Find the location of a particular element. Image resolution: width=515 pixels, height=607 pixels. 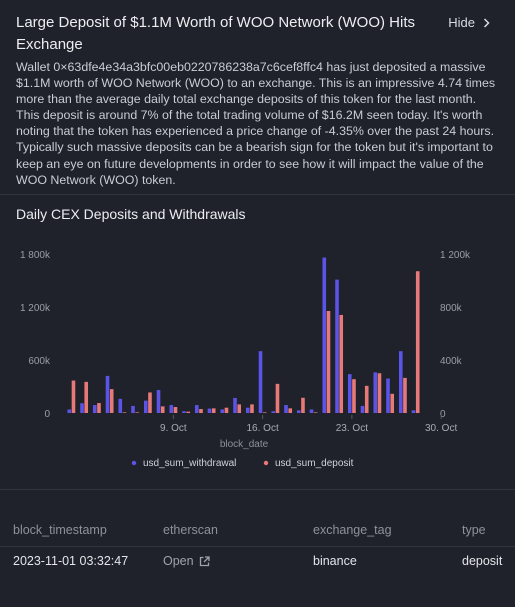

y-right-tick-label: 0 is located at coordinates (443, 414).